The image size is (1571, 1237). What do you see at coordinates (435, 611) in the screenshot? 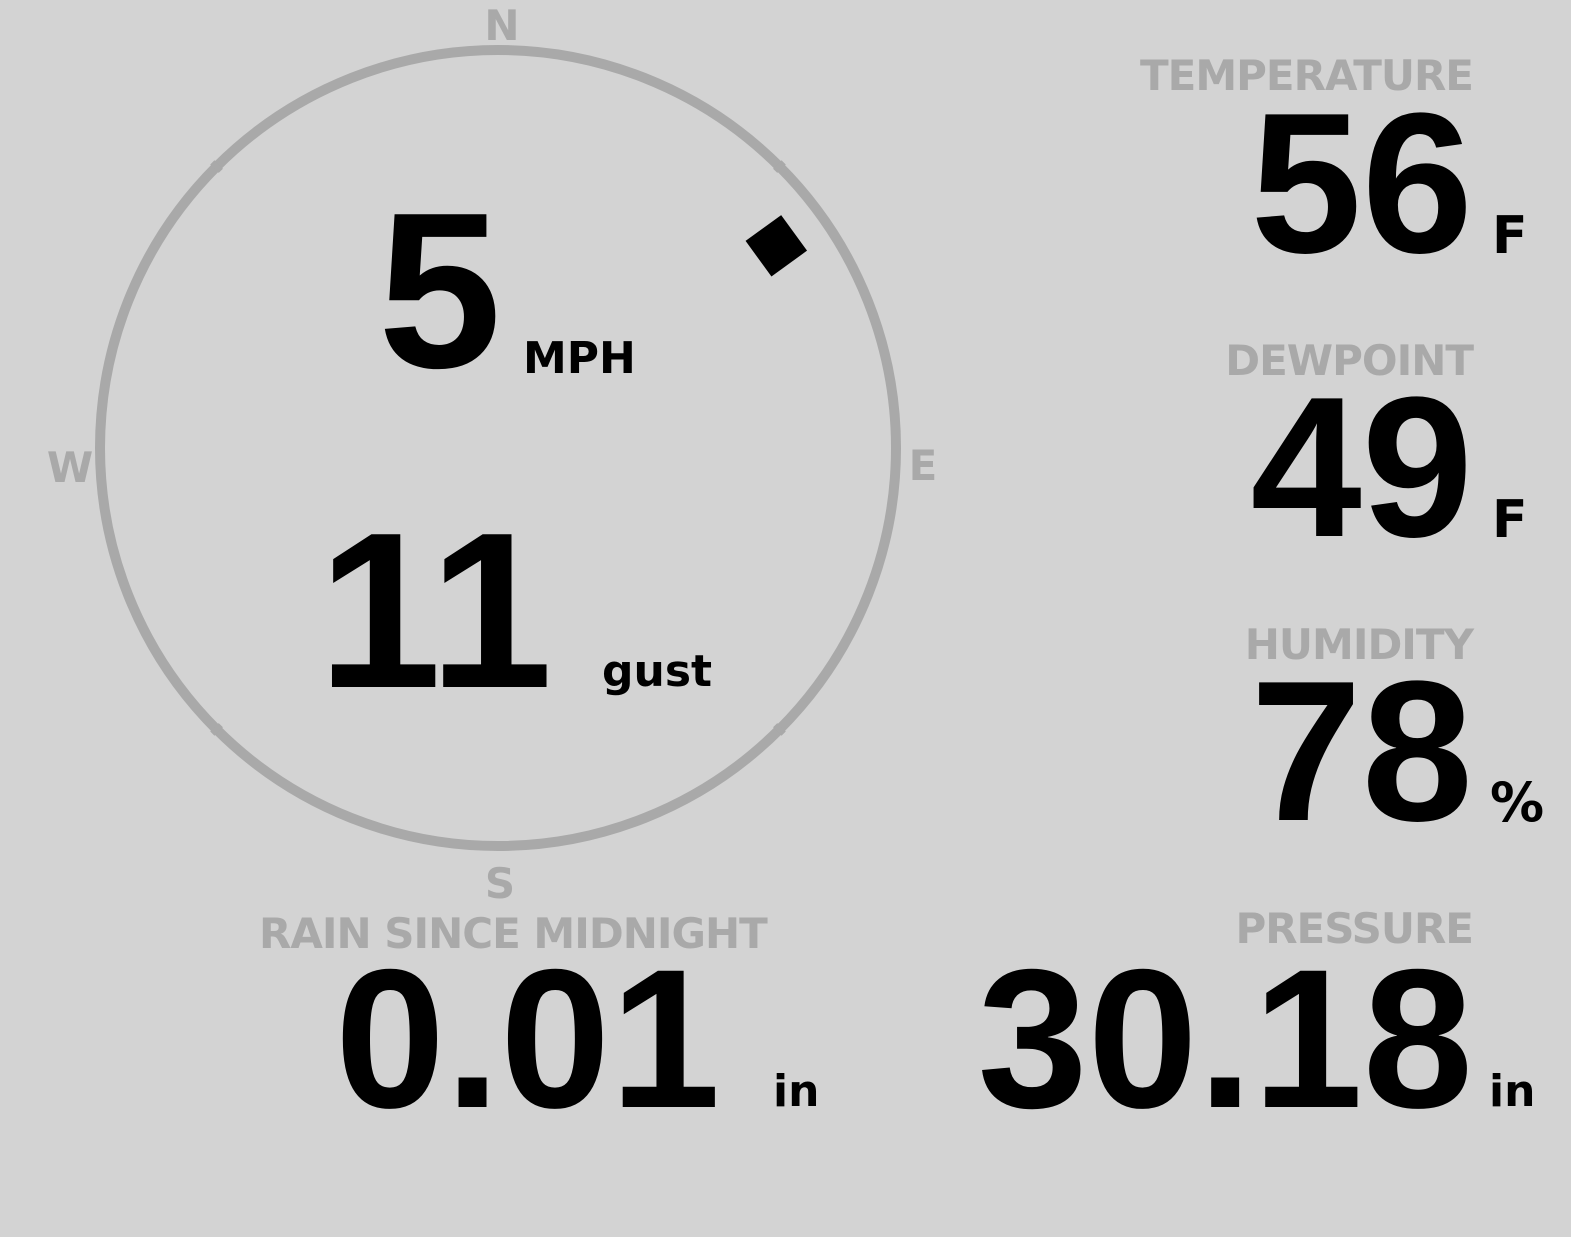
I see `wind-gust-value: 11` at bounding box center [435, 611].